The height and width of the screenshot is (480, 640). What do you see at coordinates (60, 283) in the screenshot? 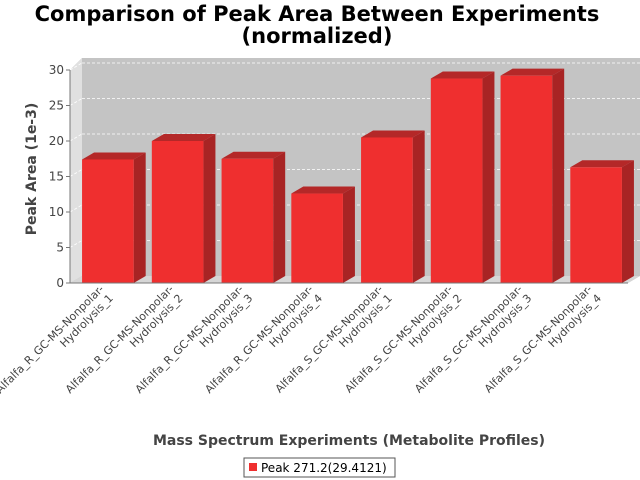
I see `y-tick-label: 0` at bounding box center [60, 283].